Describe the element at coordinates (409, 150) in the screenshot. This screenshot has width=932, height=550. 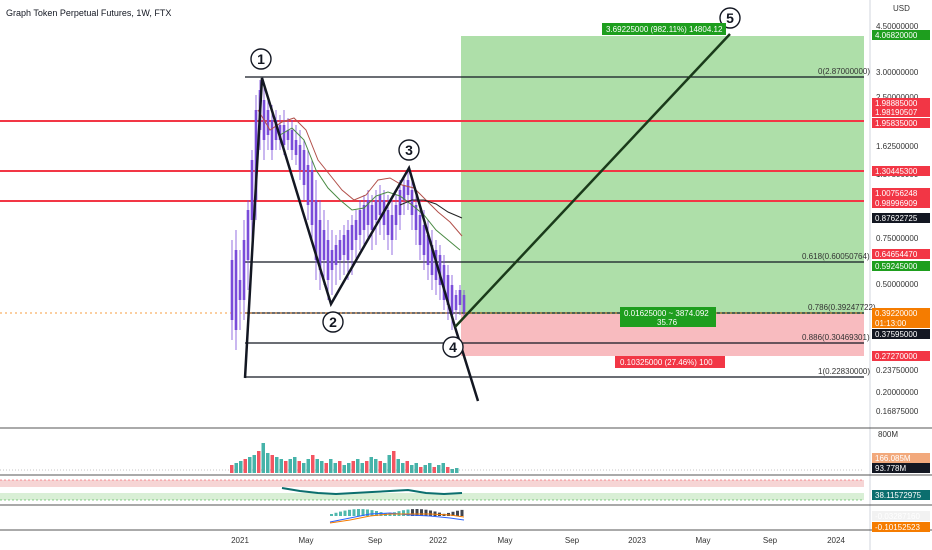
I see `wave-number: 3` at that location.